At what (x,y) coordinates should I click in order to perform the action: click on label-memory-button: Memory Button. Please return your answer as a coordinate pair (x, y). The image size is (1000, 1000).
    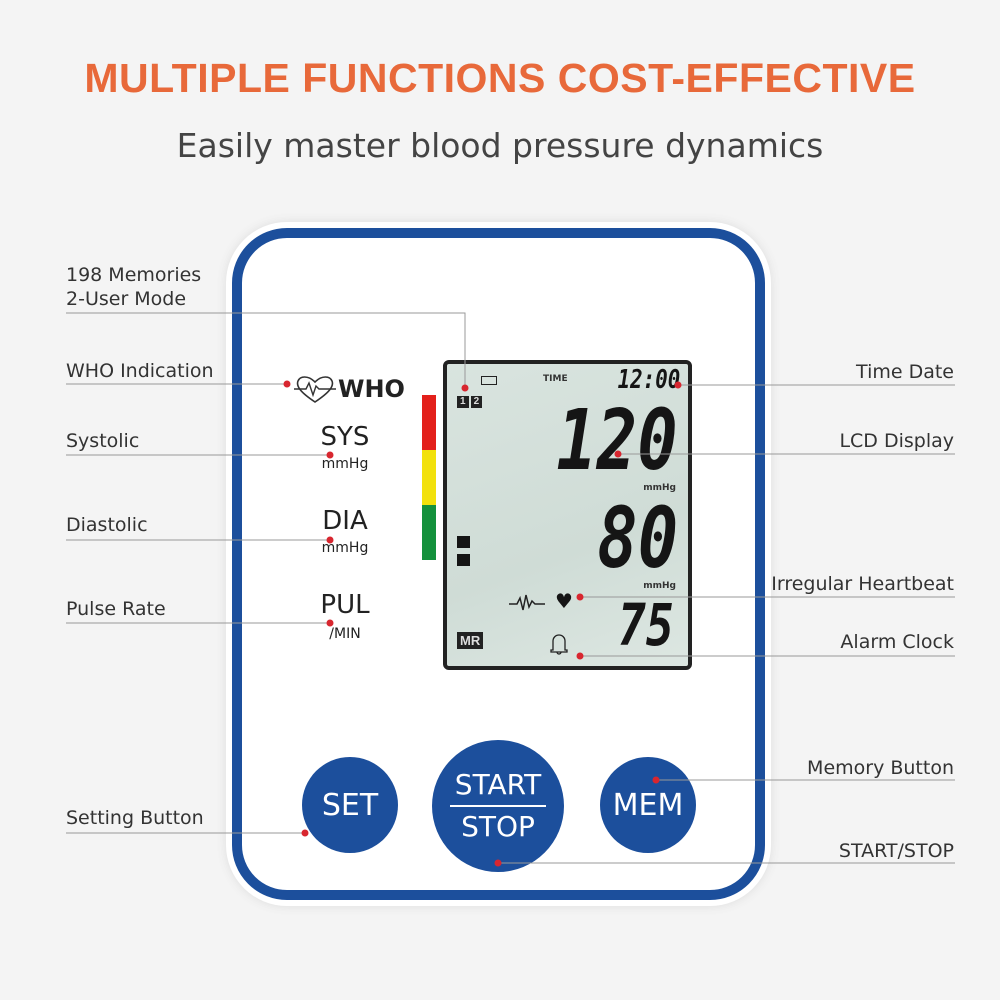
    Looking at the image, I should click on (880, 768).